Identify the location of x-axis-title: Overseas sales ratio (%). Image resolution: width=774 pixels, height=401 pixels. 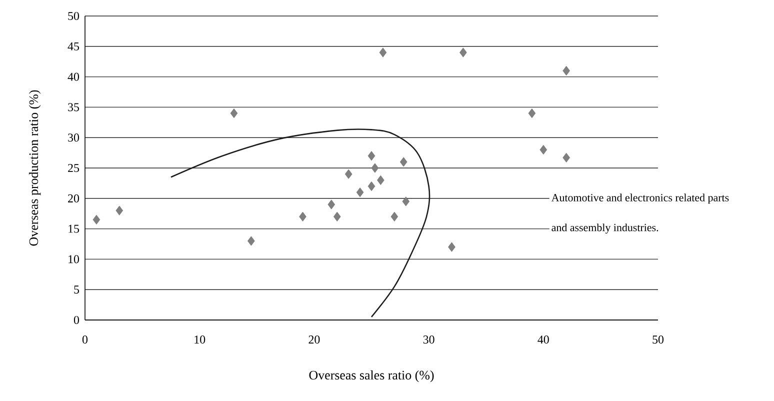
(371, 376).